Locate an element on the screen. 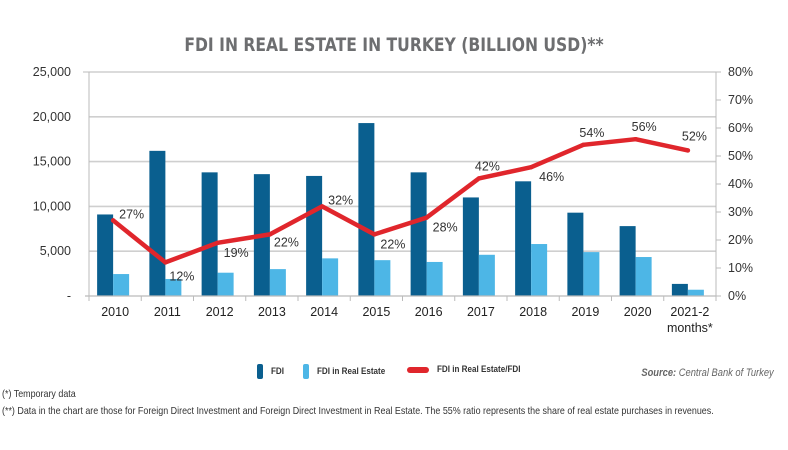 The image size is (788, 450). source-label: Source: is located at coordinates (659, 373).